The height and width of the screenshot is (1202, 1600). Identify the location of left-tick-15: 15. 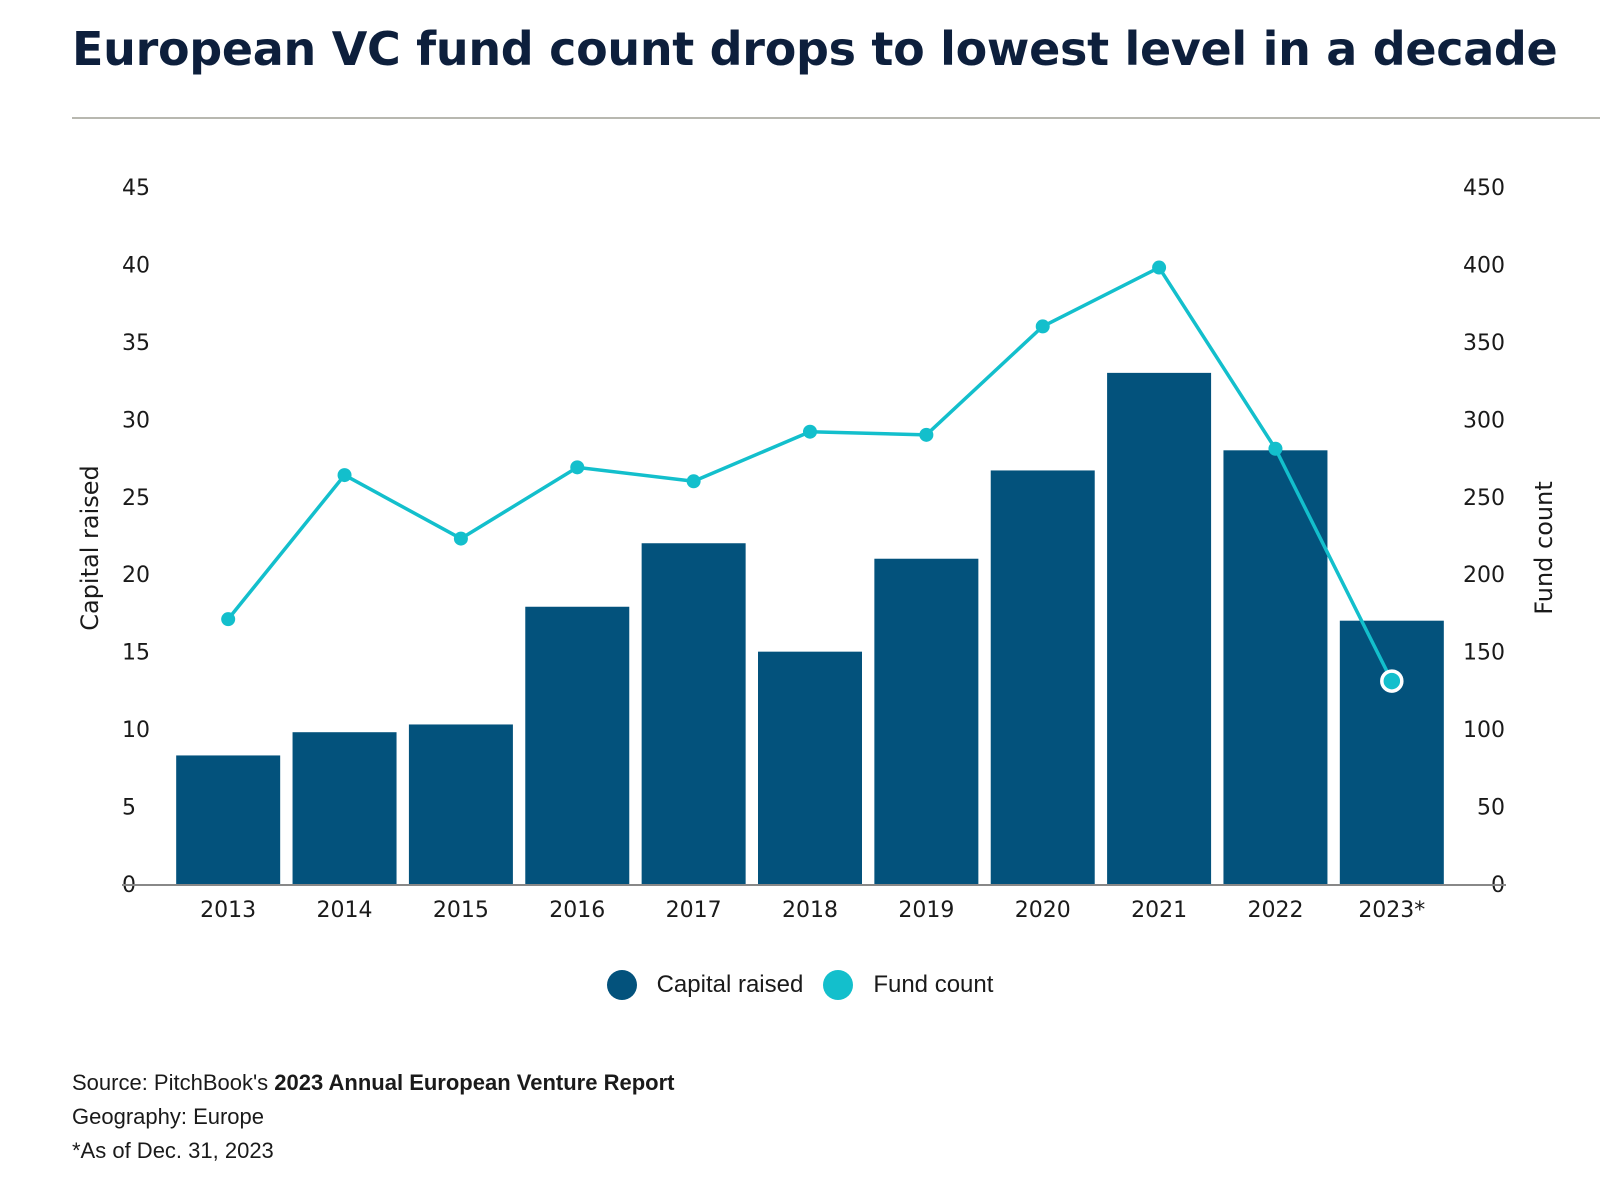
(136, 653).